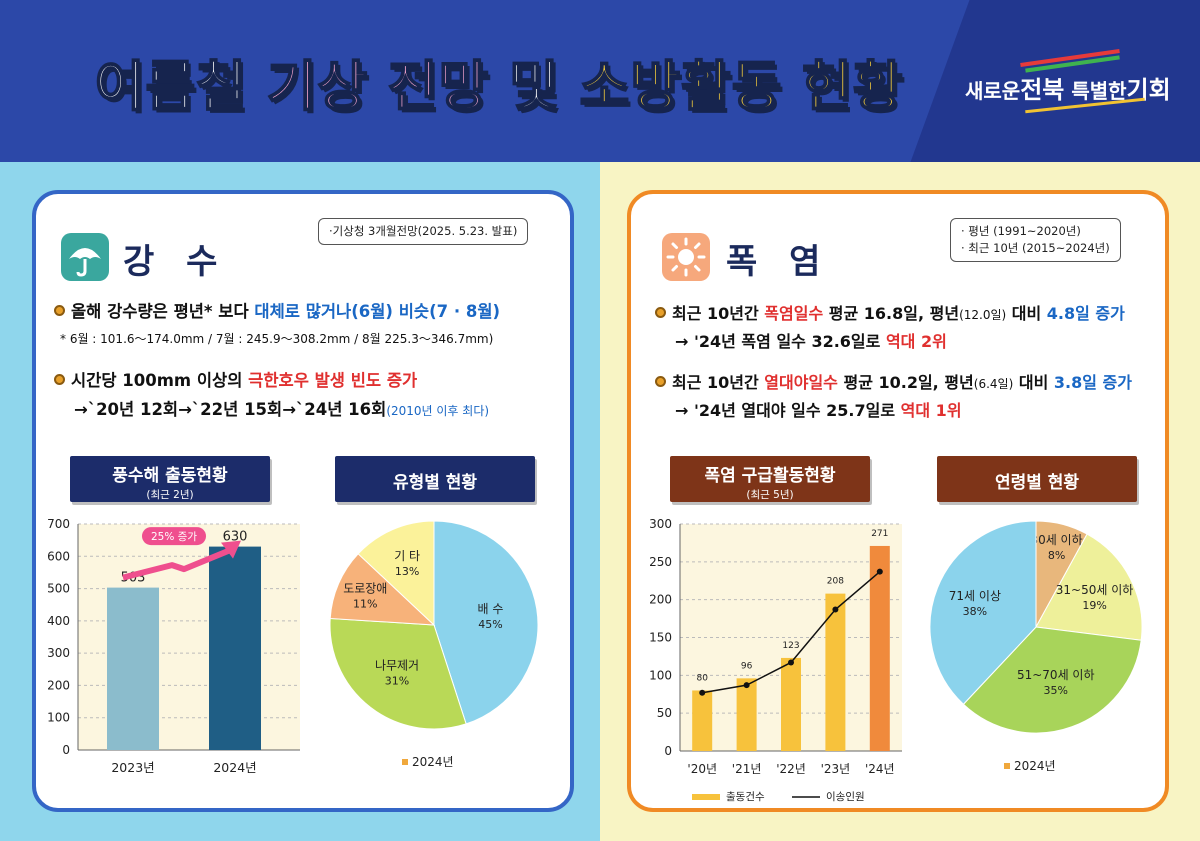 The height and width of the screenshot is (841, 1200). Describe the element at coordinates (180, 86) in the screenshot. I see `title-part-1: 여름철` at that location.